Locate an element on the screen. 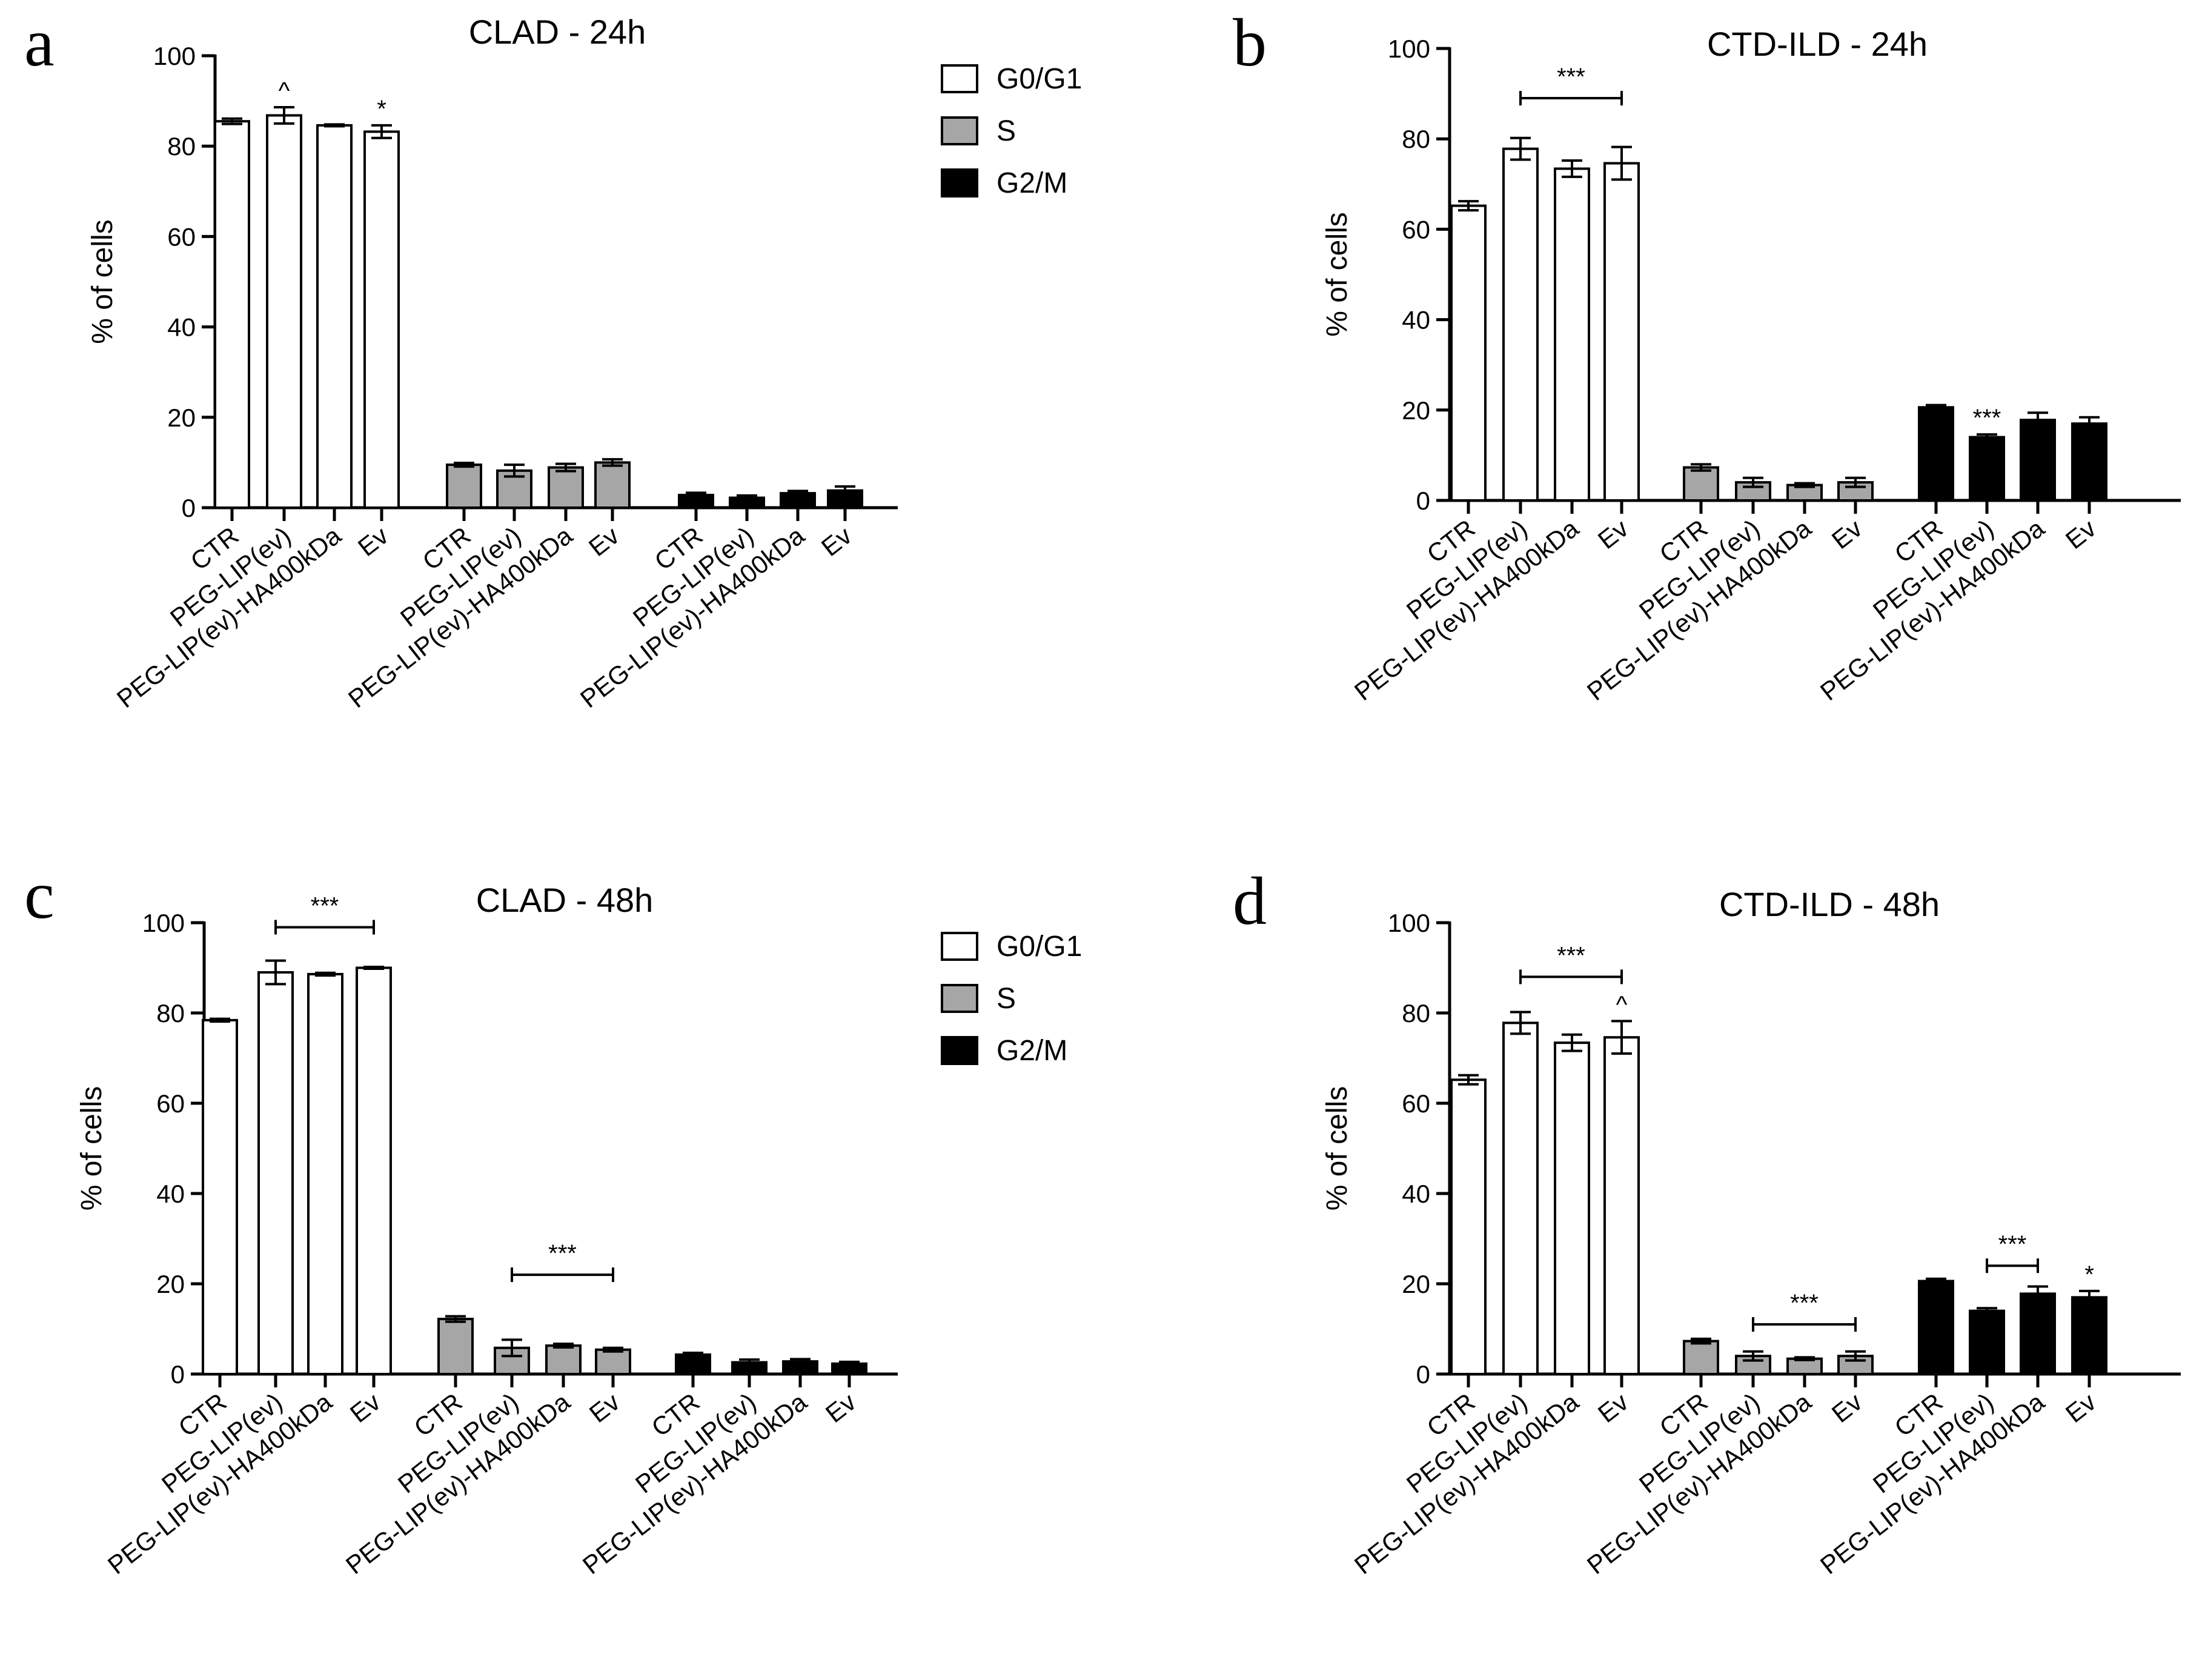  significance-mark: * is located at coordinates (381, 109).